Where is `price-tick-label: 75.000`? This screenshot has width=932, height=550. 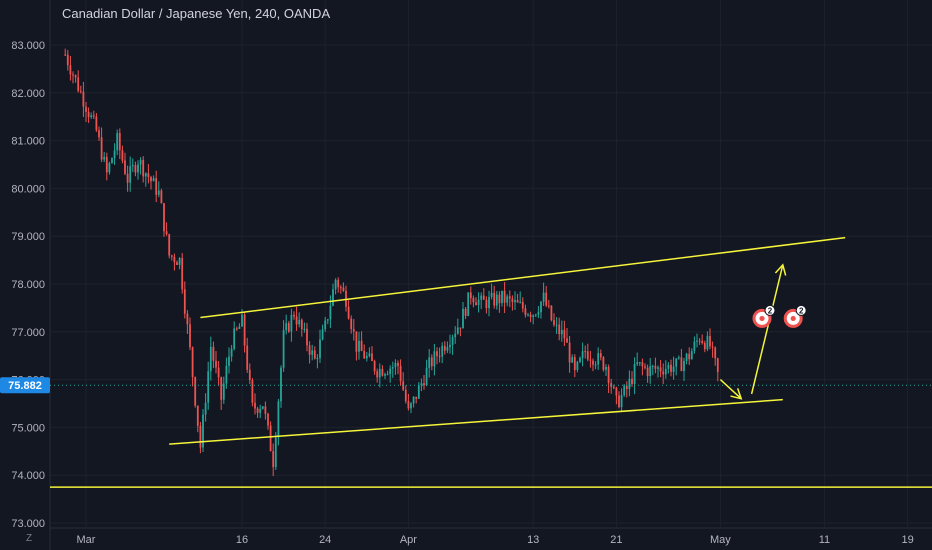
price-tick-label: 75.000 is located at coordinates (28, 428).